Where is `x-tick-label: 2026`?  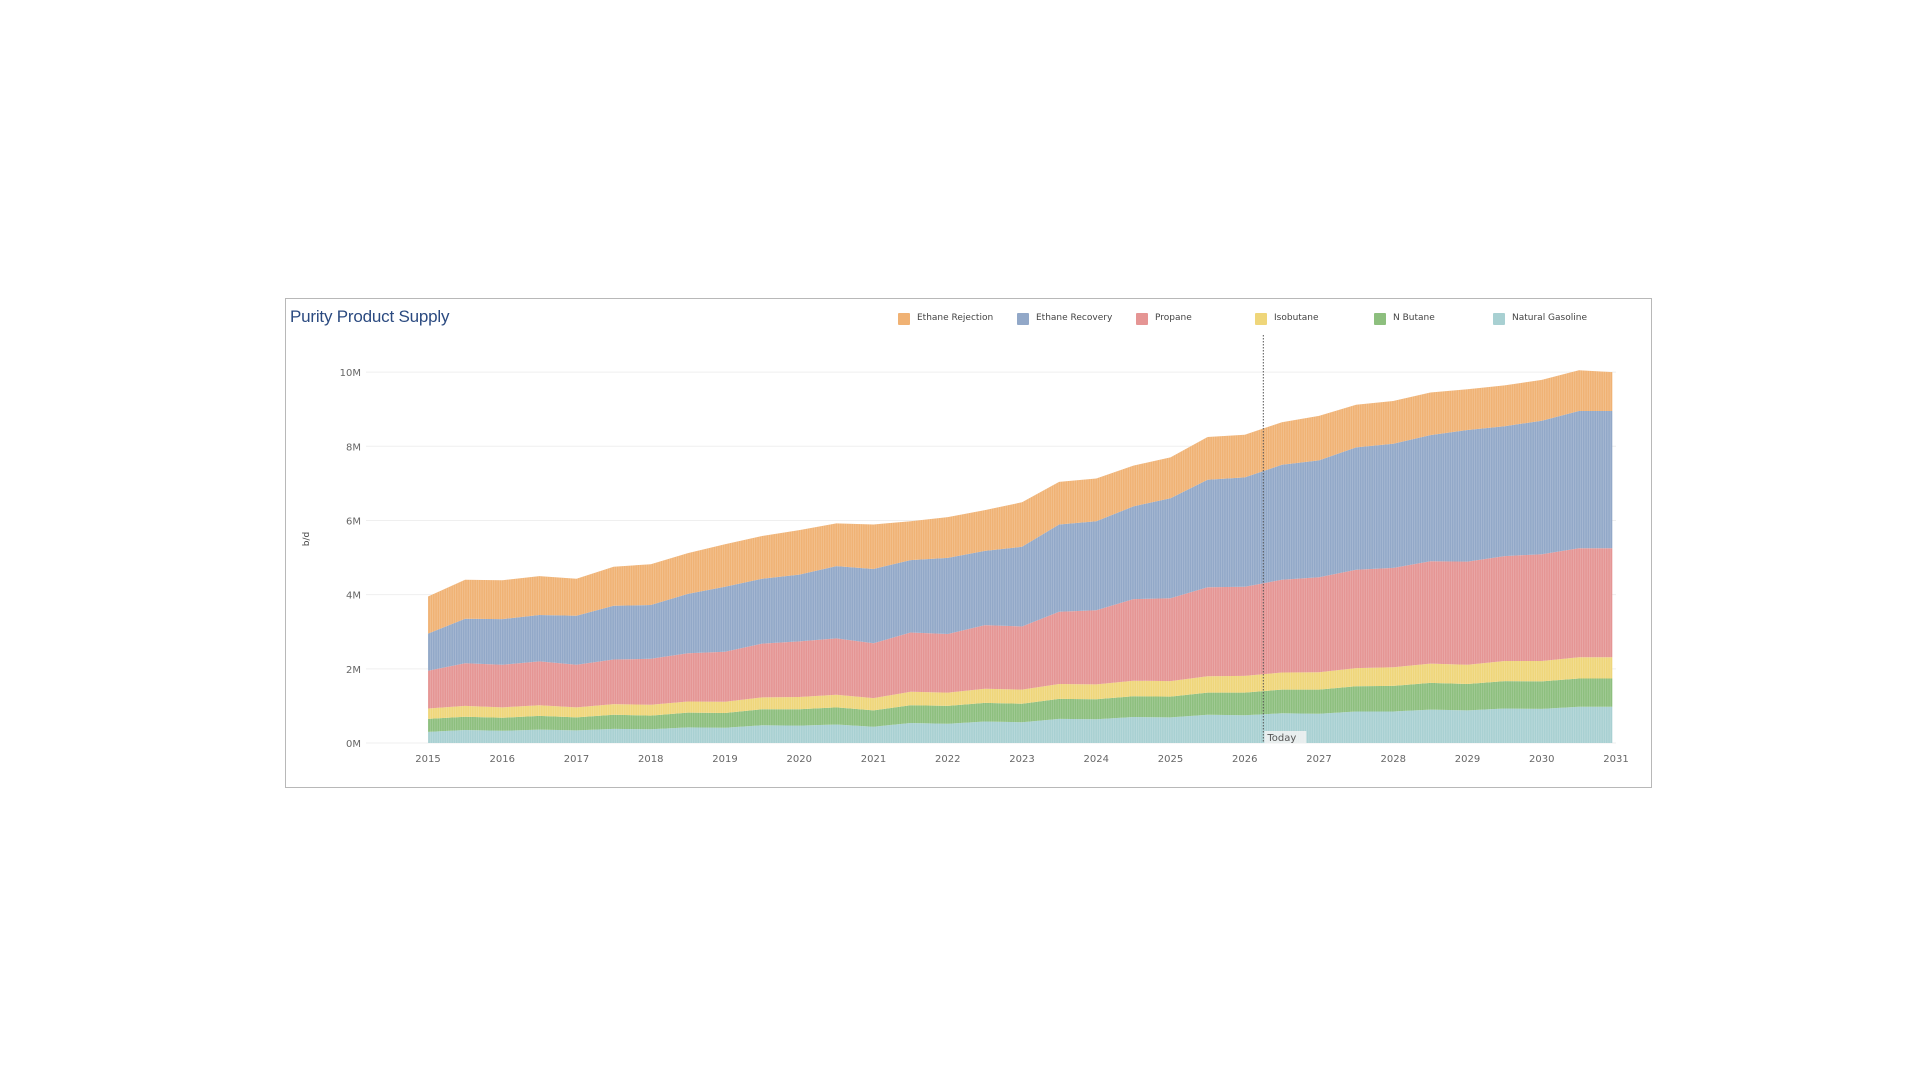 x-tick-label: 2026 is located at coordinates (1244, 759).